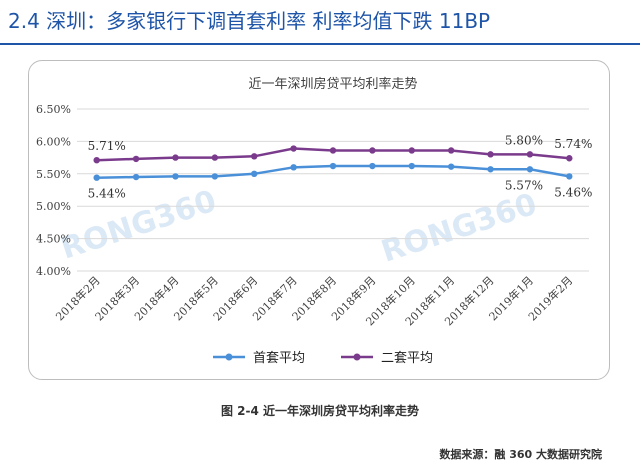 The height and width of the screenshot is (469, 640). I want to click on chart-title: 近一年深圳房贷平均利率走势, so click(332, 84).